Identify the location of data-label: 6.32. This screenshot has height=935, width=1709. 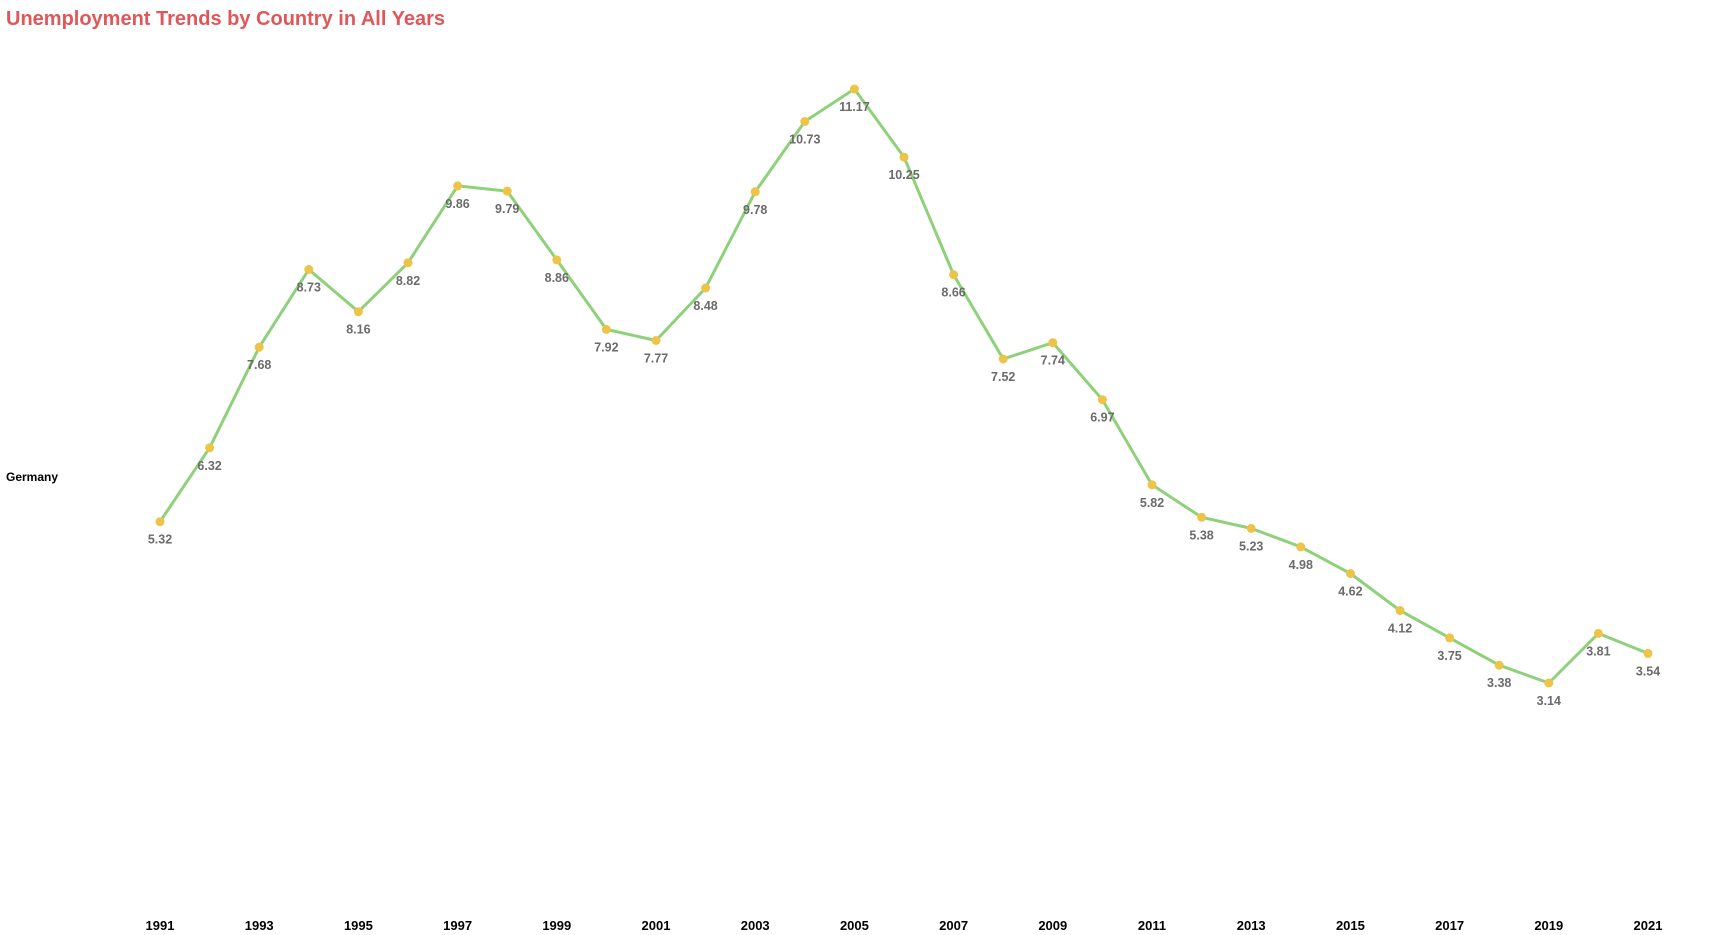
(209, 466).